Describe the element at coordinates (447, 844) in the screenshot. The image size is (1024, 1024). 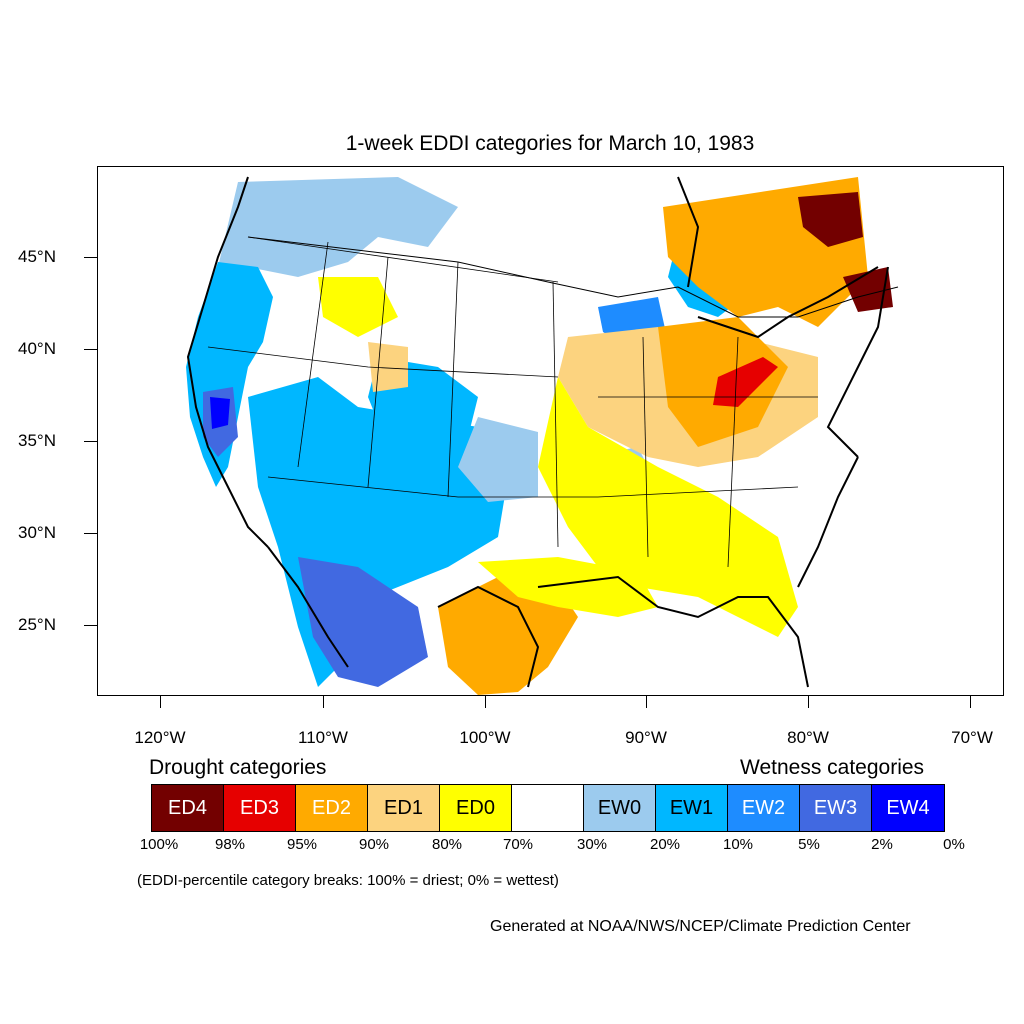
I see `percentile-label: 80%` at that location.